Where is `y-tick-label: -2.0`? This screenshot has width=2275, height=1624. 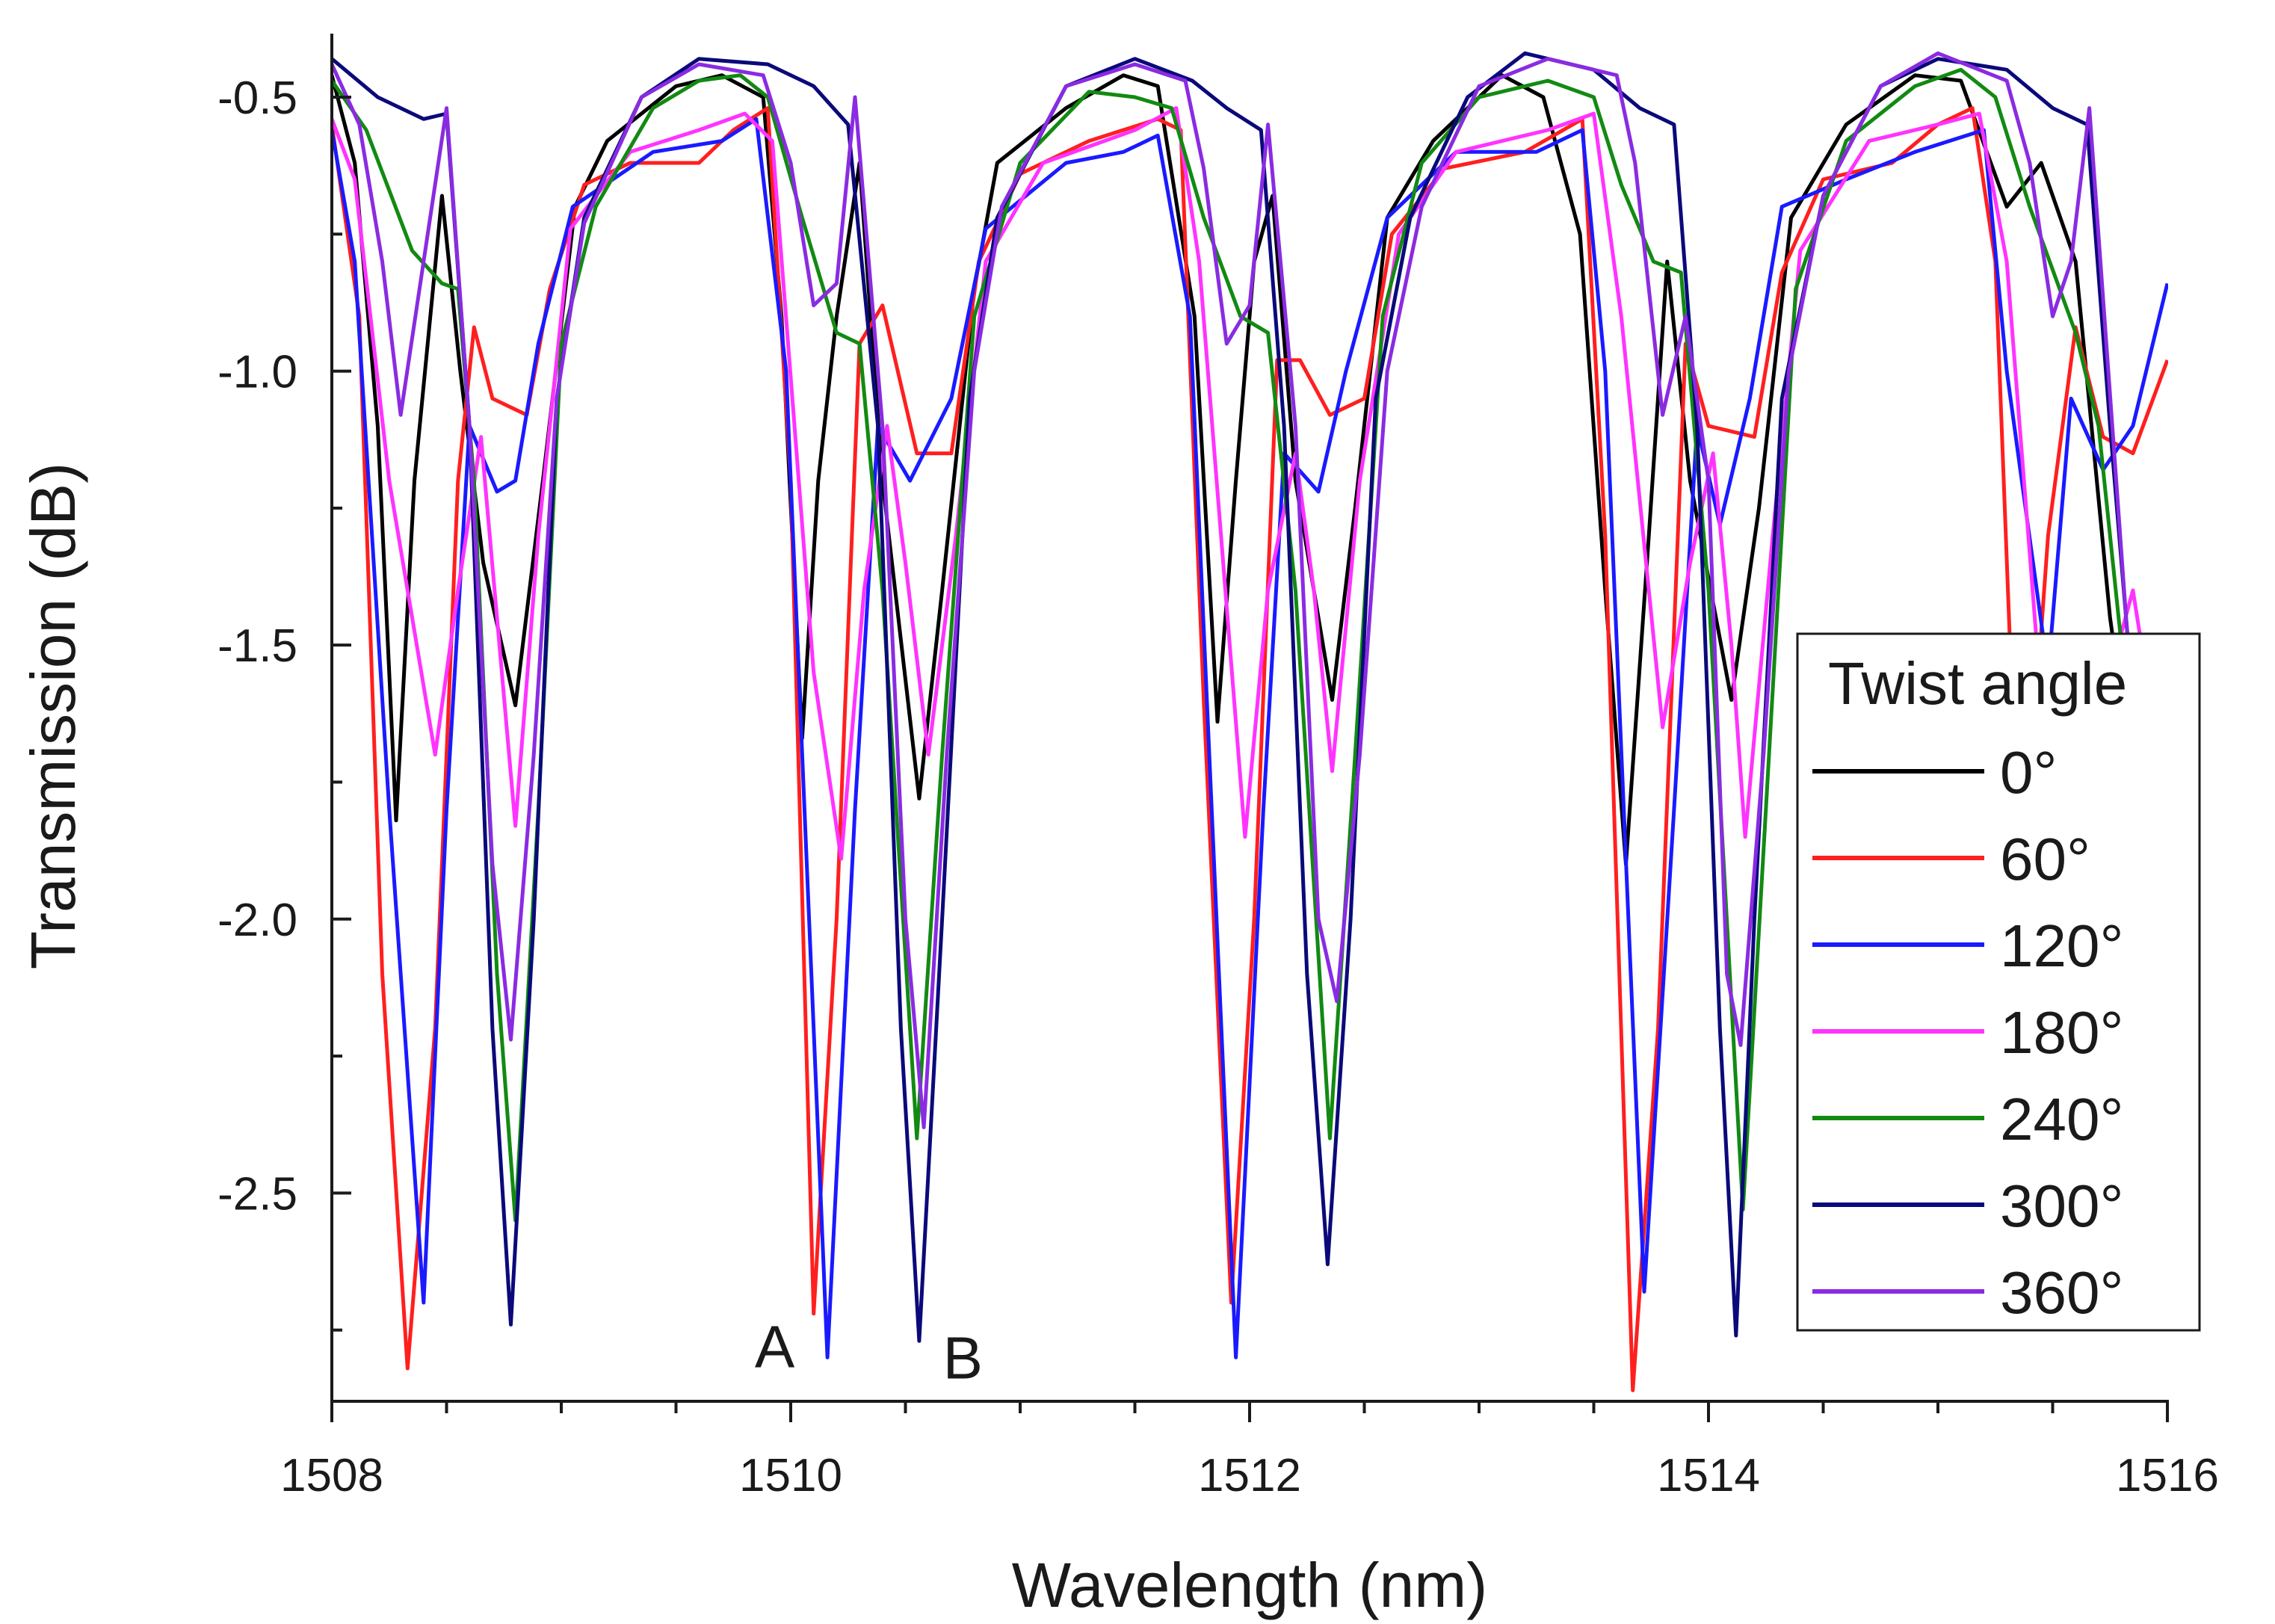
y-tick-label: -2.0 is located at coordinates (257, 920).